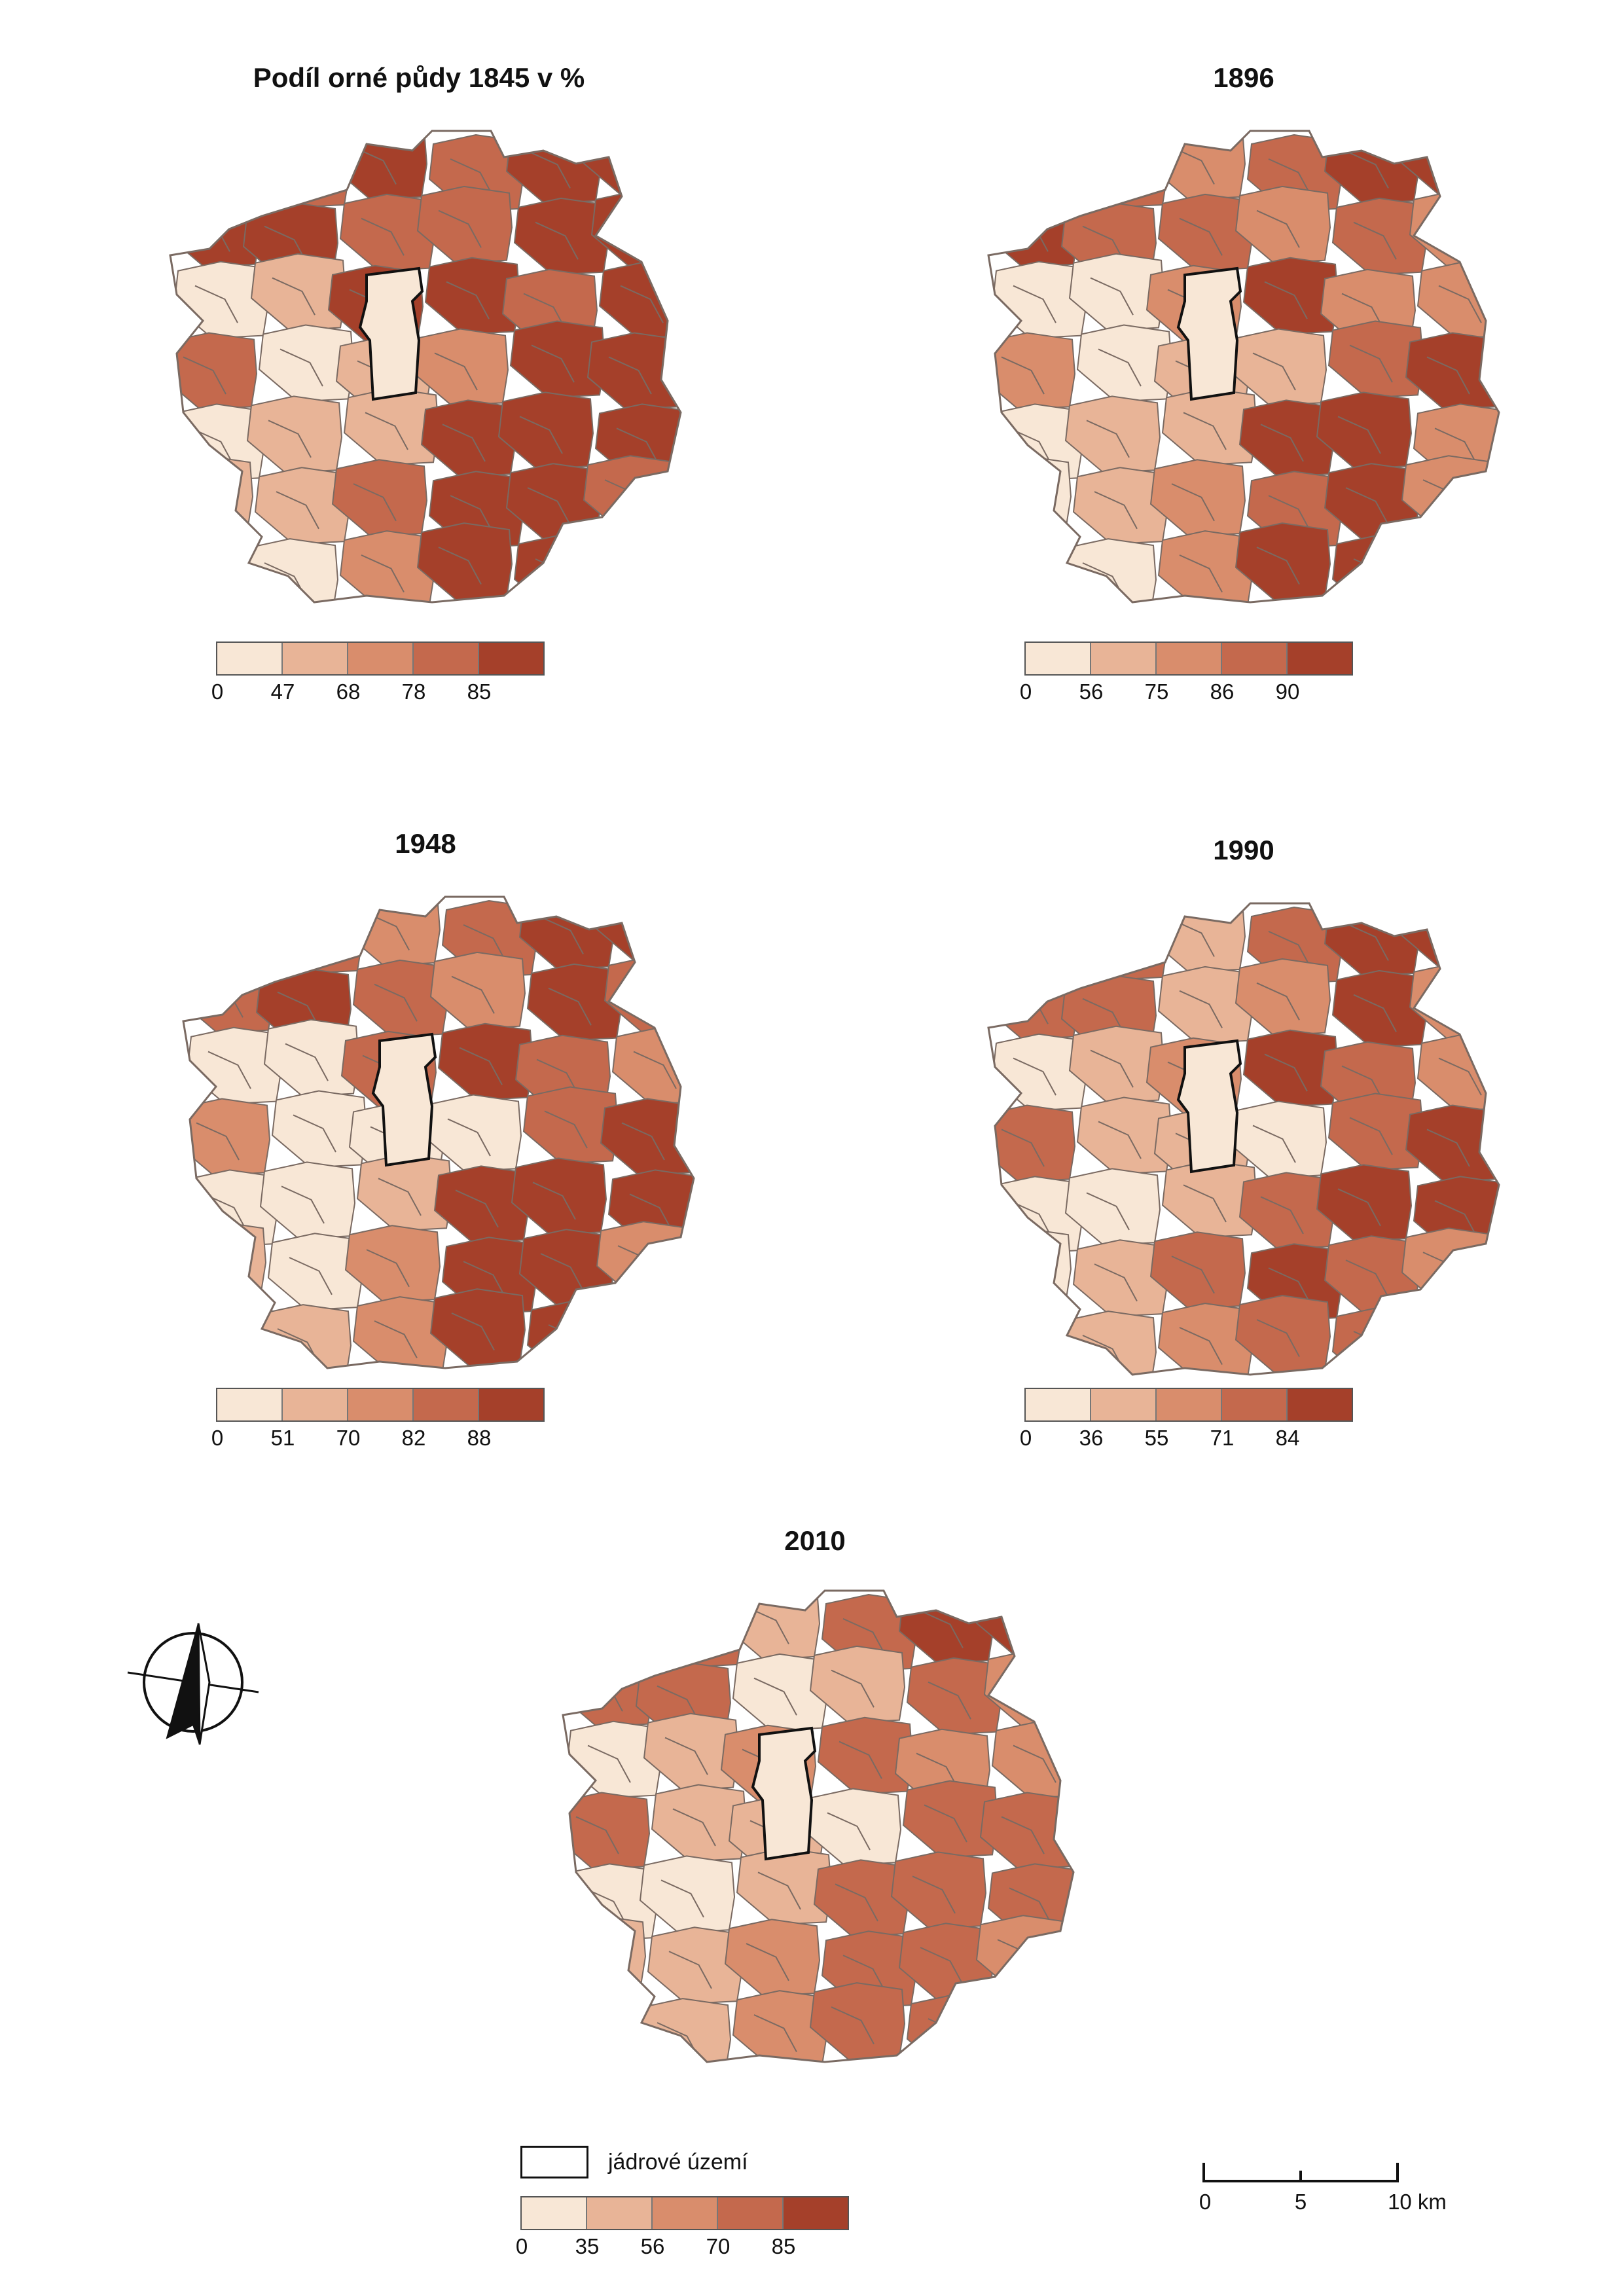  Describe the element at coordinates (783, 2246) in the screenshot. I see `legend-break-label: 85` at that location.